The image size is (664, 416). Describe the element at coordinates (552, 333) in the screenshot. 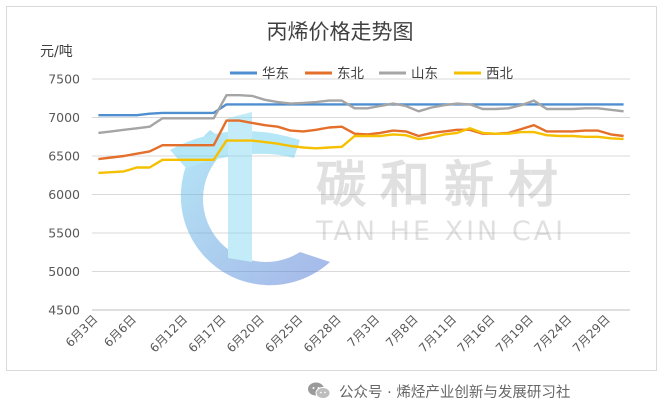

I see `x-tick-12: 7月24日` at that location.